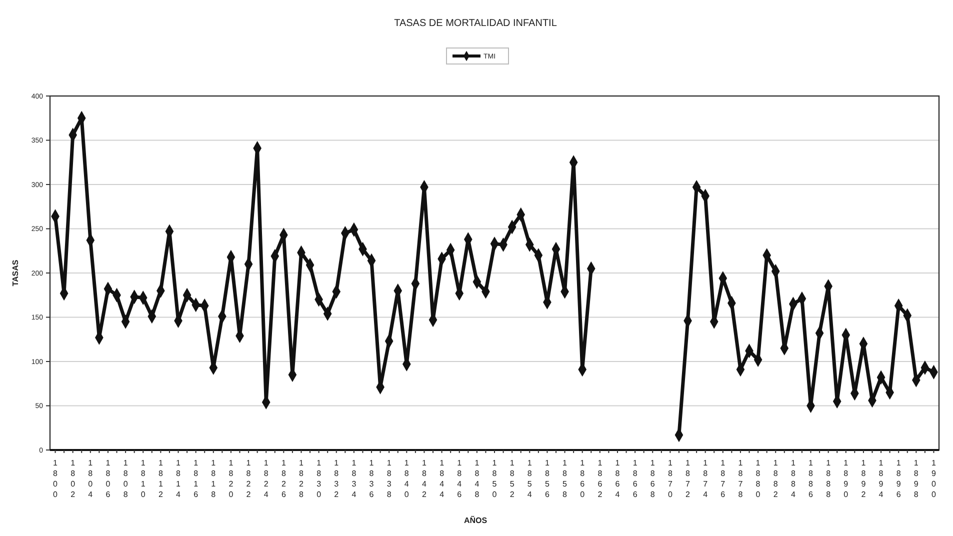 Image resolution: width=953 pixels, height=536 pixels. What do you see at coordinates (283, 478) in the screenshot?
I see `x-tick-label: 1826` at bounding box center [283, 478].